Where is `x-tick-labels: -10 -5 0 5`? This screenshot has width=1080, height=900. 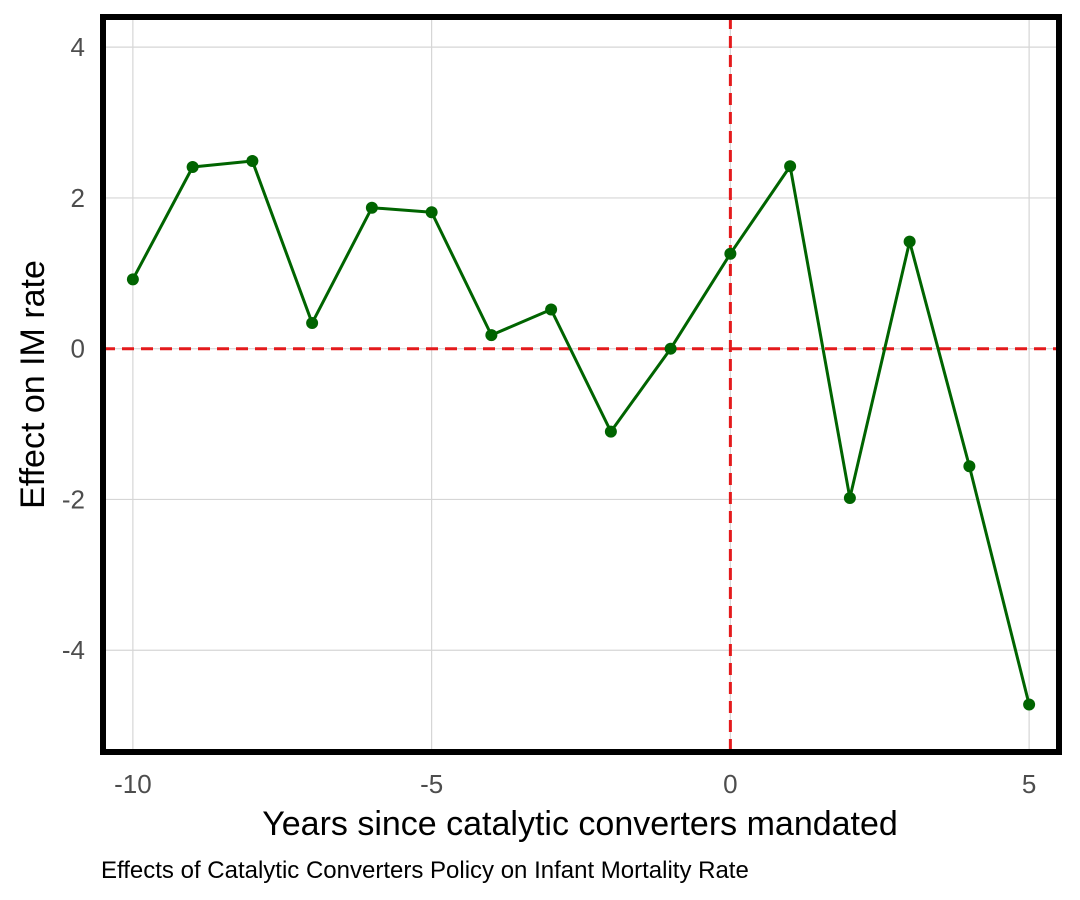 x-tick-labels: -10 -5 0 5 is located at coordinates (575, 784).